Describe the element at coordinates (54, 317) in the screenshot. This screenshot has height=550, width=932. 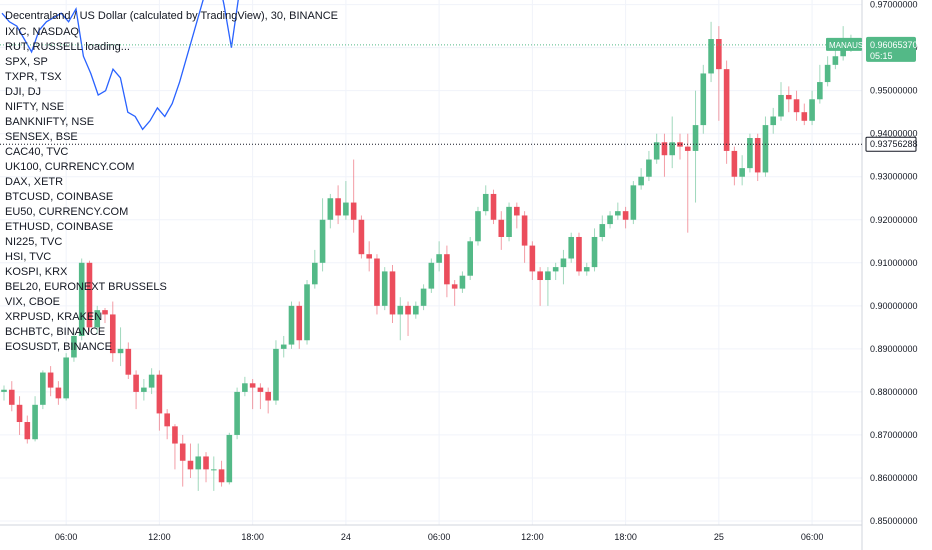
I see `overlay-symbol: XRPUSD, KRAKEN` at that location.